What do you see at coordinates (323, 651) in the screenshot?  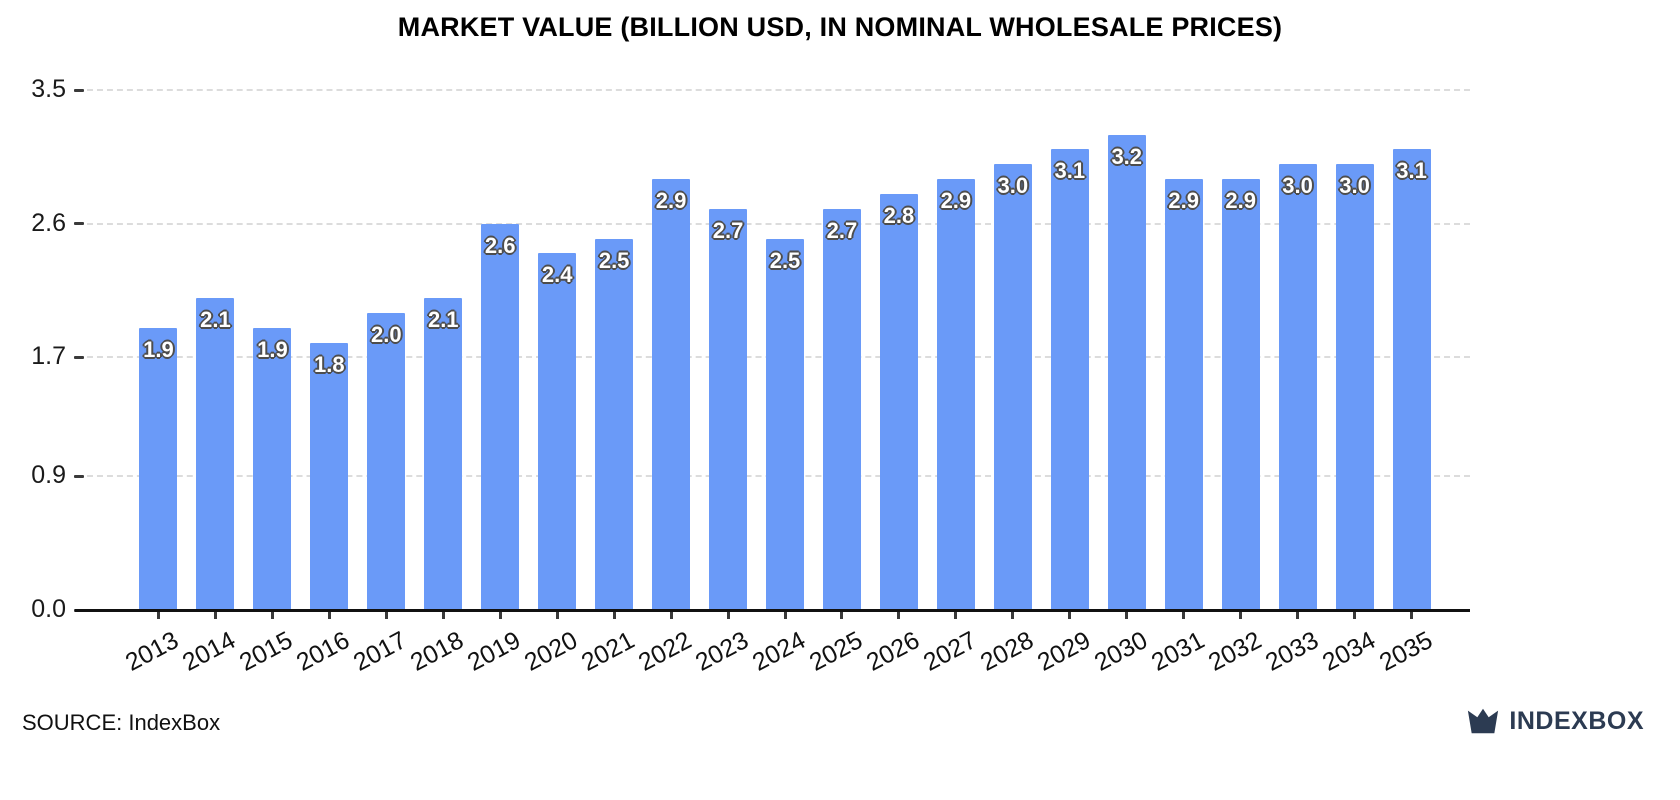 I see `x-axis-label: 2016` at bounding box center [323, 651].